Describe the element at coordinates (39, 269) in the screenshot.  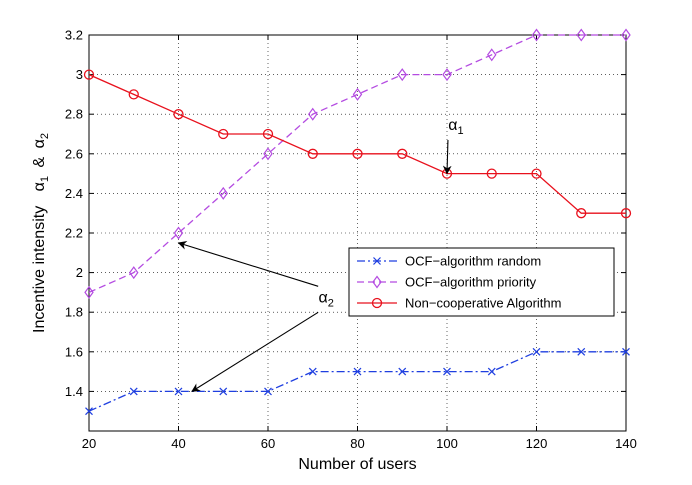
I see `y-axis-label-text: Incentive intensity` at that location.